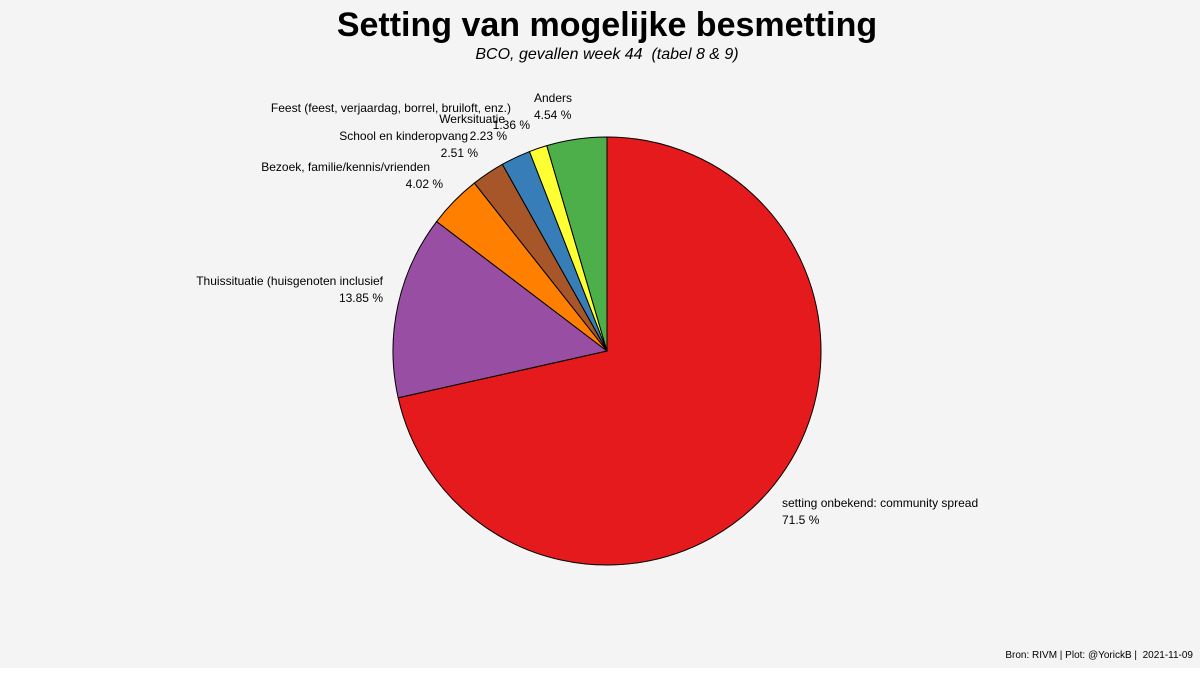 Image resolution: width=1200 pixels, height=675 pixels. Describe the element at coordinates (460, 153) in the screenshot. I see `slice-value-label: 2.51 %` at that location.